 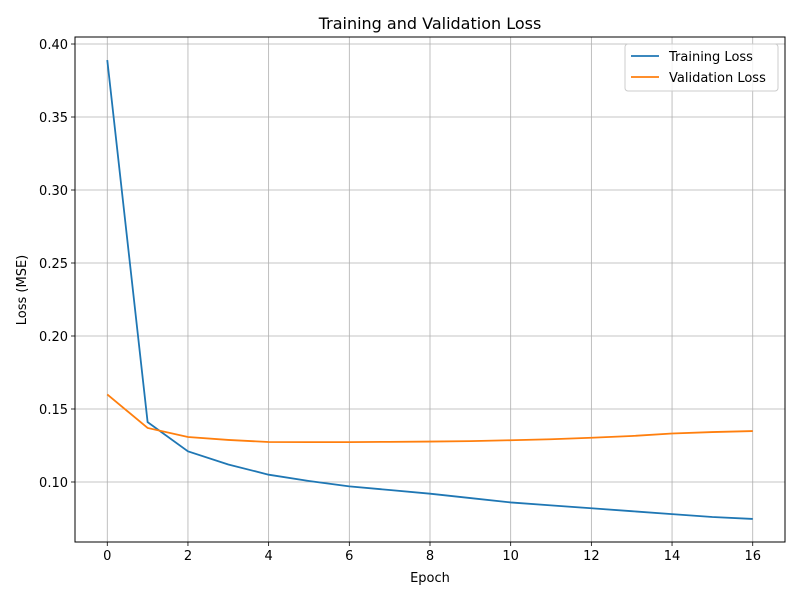 I want to click on x-axis-label: Epoch, so click(x=430, y=578).